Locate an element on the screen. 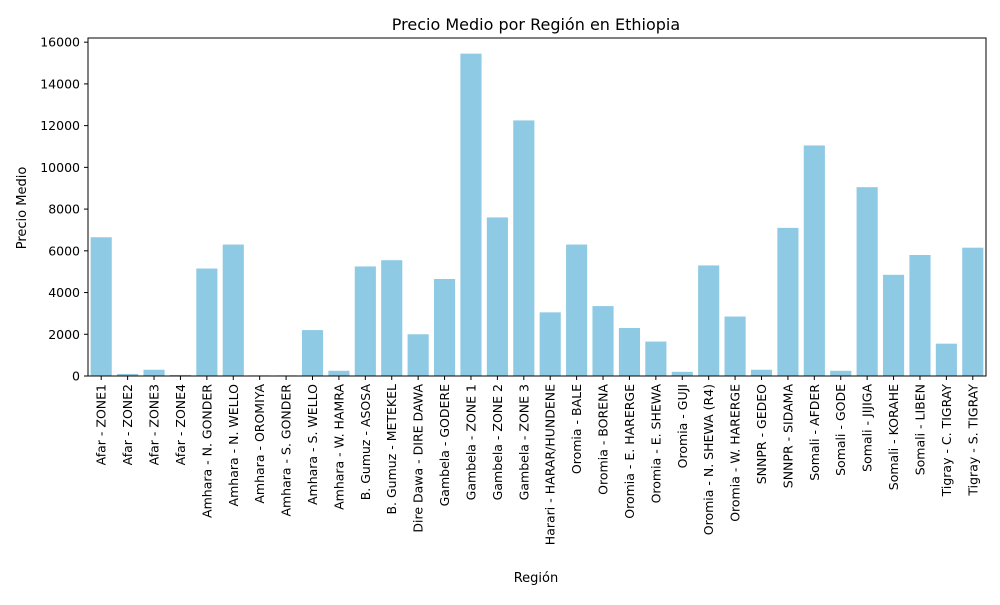  y-tick-label: 16000 is located at coordinates (60, 42).